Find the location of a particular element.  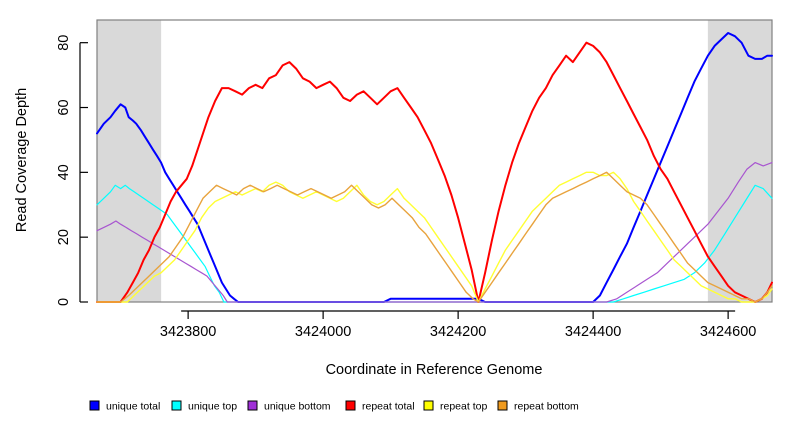

x-tick-label: 3424600 is located at coordinates (728, 332).